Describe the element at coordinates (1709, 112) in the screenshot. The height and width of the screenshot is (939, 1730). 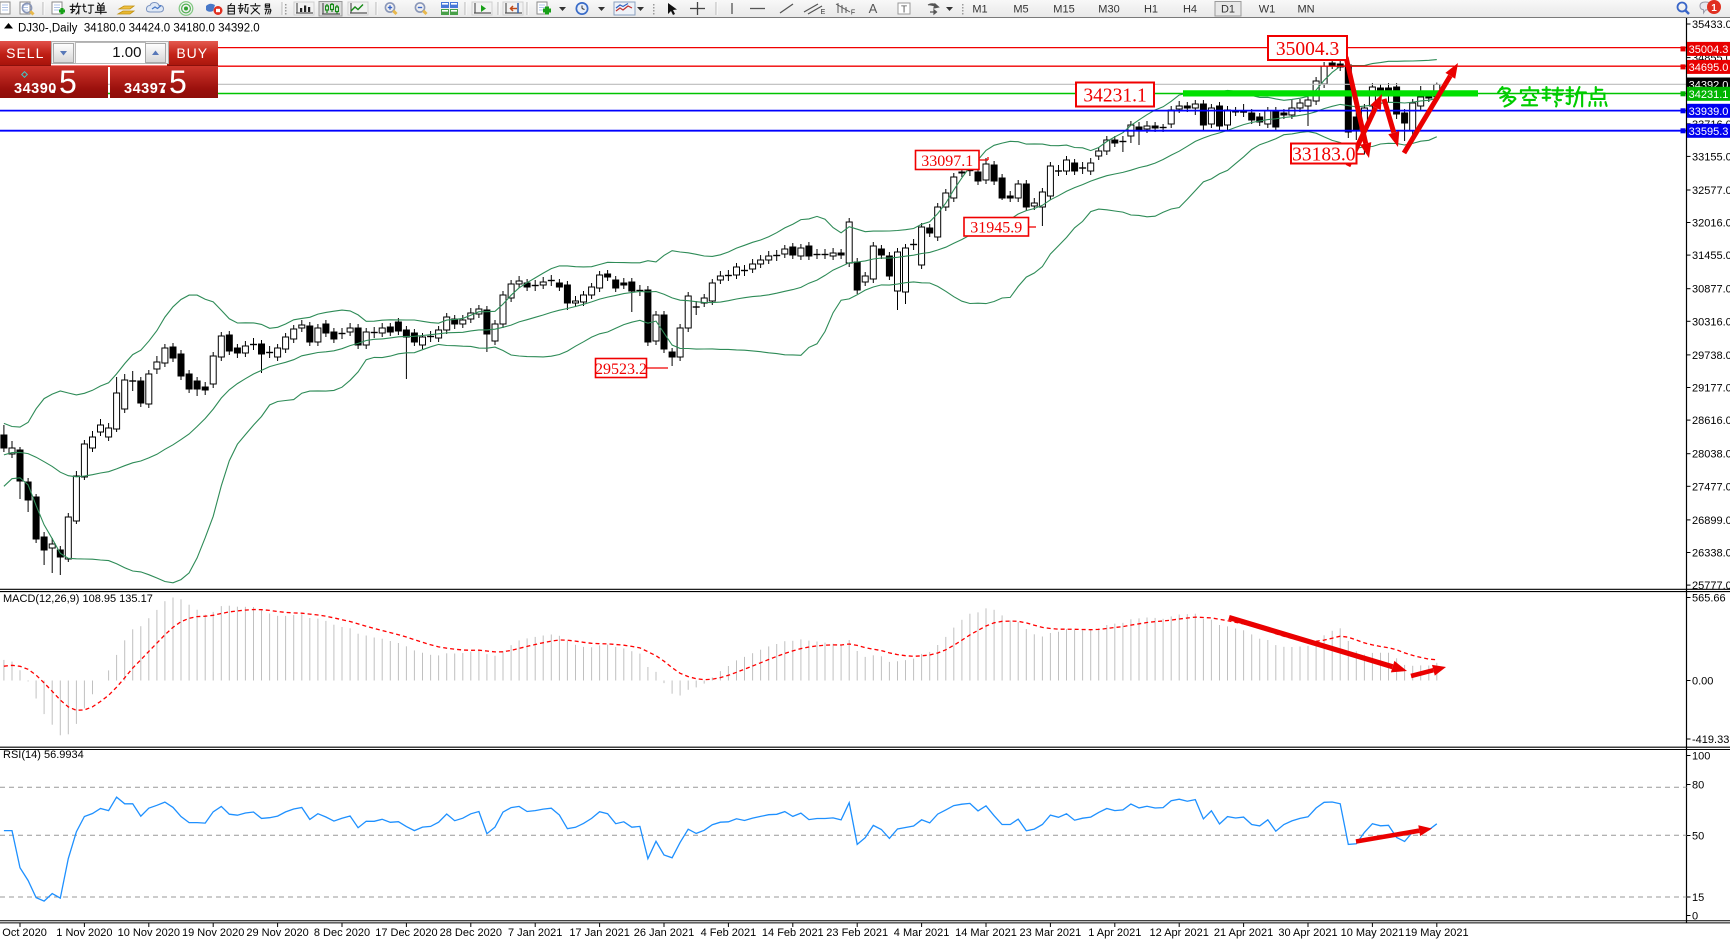
I see `svg-text: 33939.0` at that location.